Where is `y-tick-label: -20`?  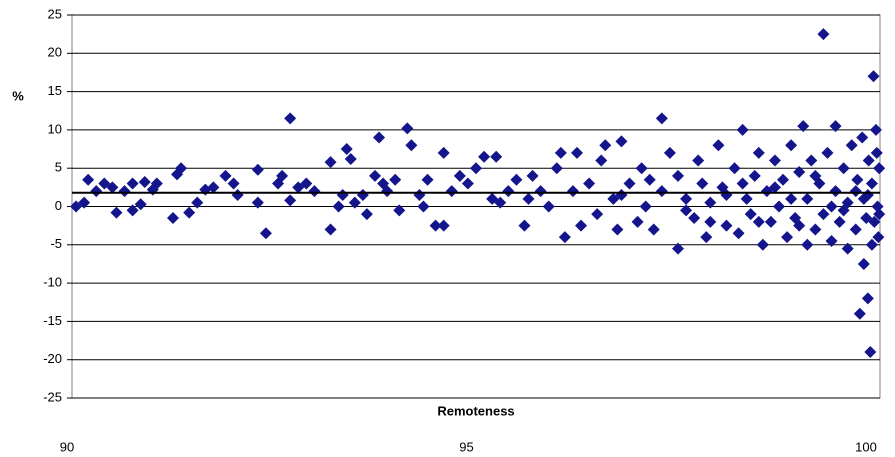 y-tick-label: -20 is located at coordinates (52, 358).